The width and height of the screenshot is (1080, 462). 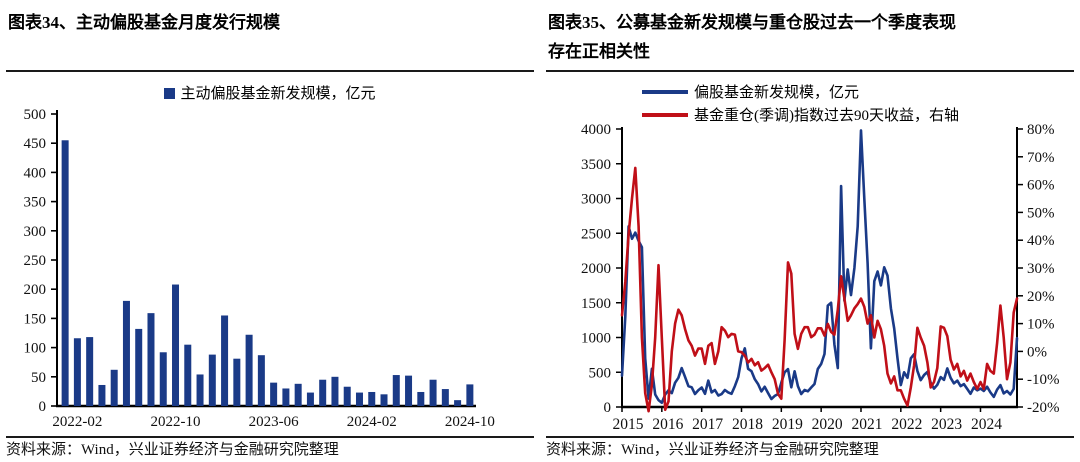 I want to click on x-axis-tick-label: 2022-10, so click(x=176, y=422).